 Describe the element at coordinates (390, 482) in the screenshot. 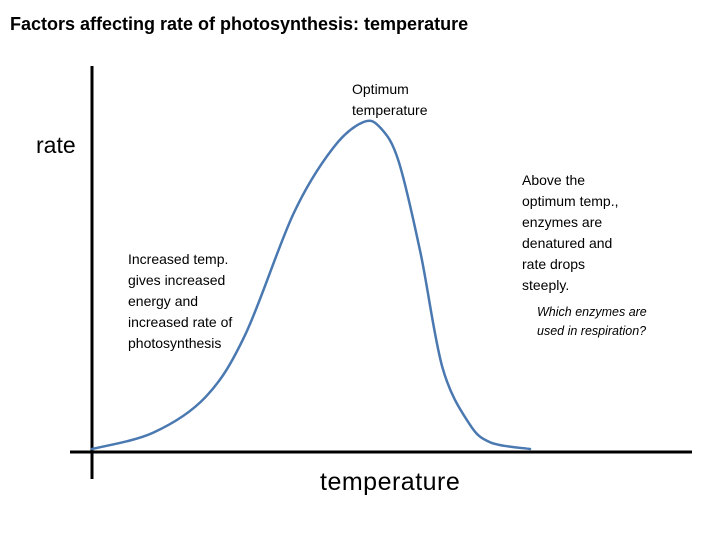

I see `x-axis-label: temperature` at that location.